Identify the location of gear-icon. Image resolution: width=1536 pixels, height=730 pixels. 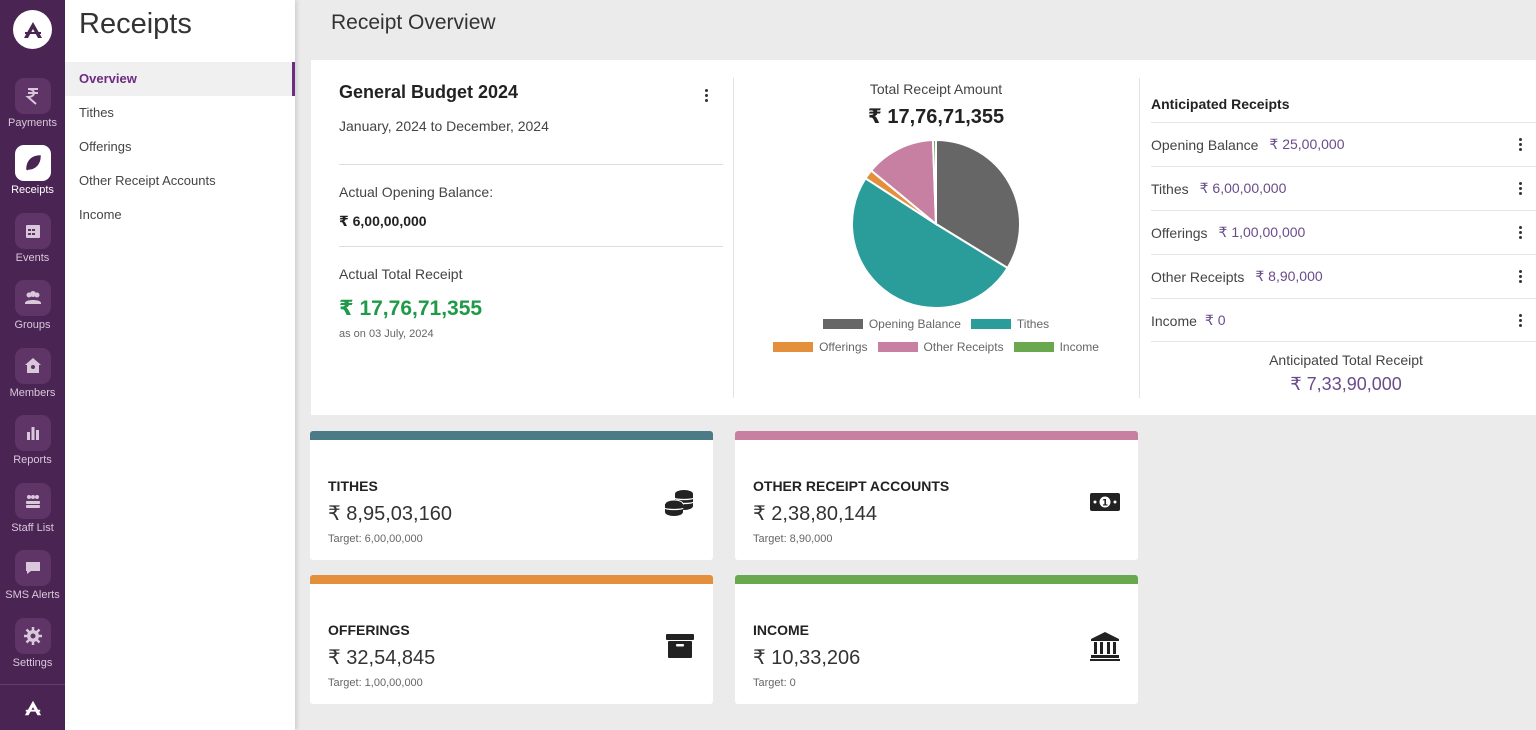
(32, 636).